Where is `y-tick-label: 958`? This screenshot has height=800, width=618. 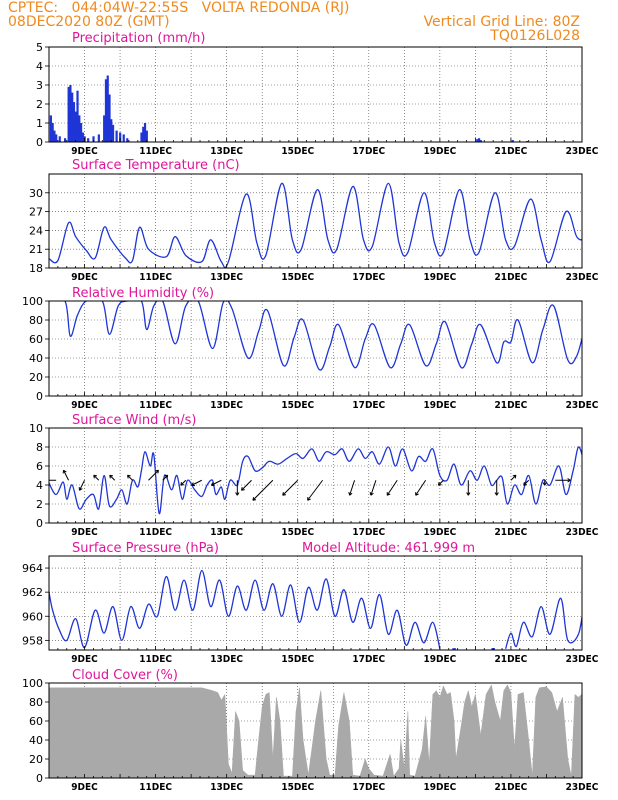
y-tick-label: 958 is located at coordinates (32, 640).